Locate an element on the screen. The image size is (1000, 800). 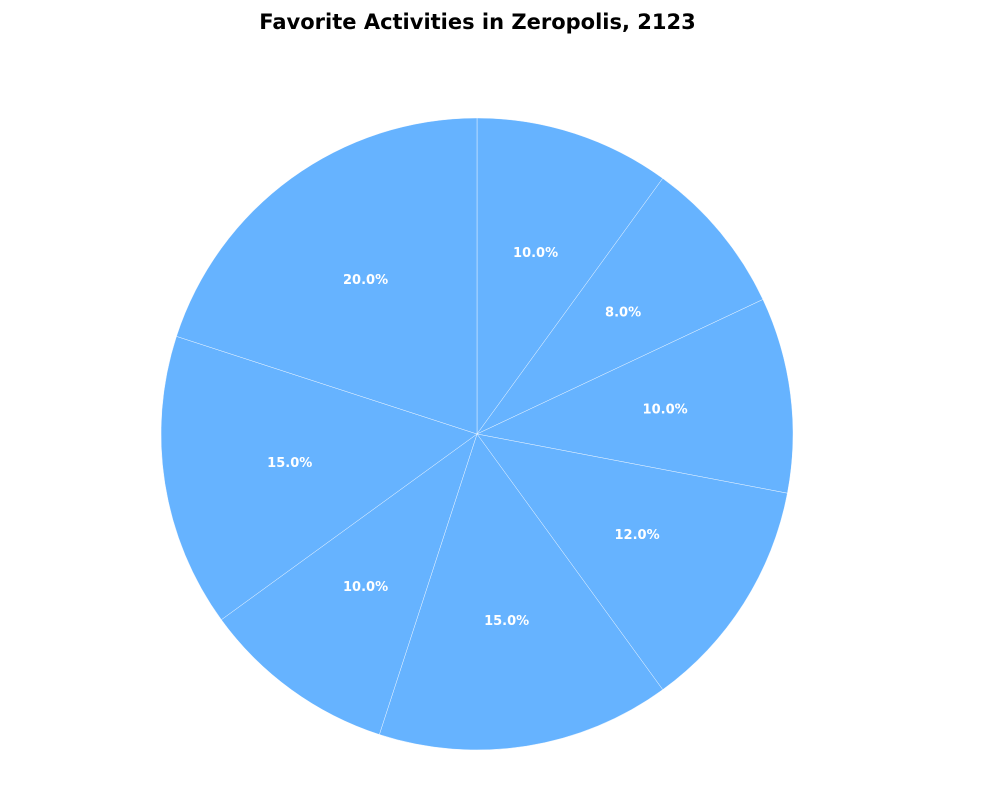
chart-title: Favorite Activities in Zeropolis, 2123 is located at coordinates (477, 22).